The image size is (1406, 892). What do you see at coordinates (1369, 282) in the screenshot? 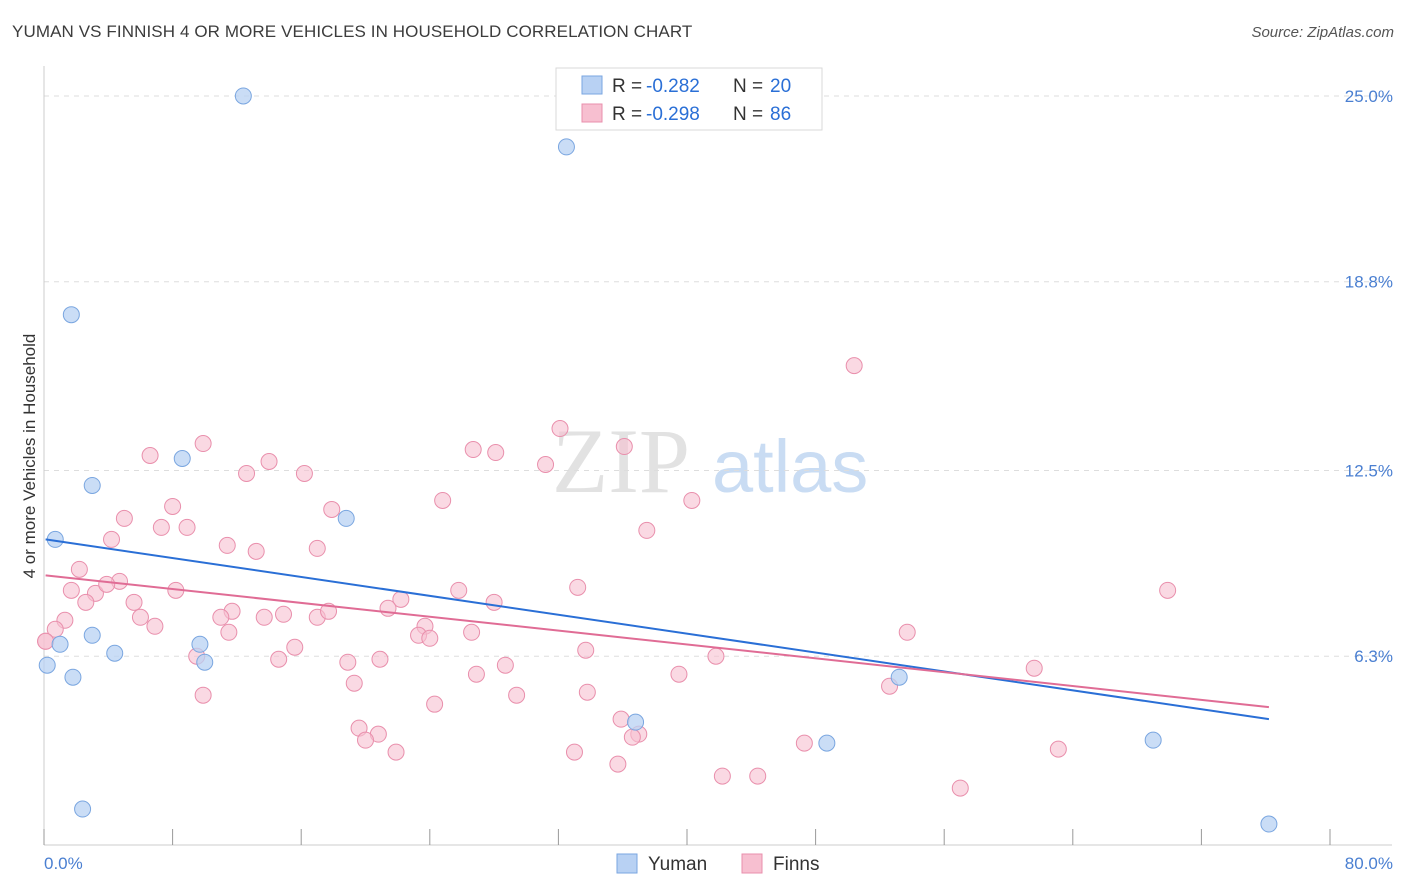
I see `y-tick-label: 18.8%` at bounding box center [1369, 282].